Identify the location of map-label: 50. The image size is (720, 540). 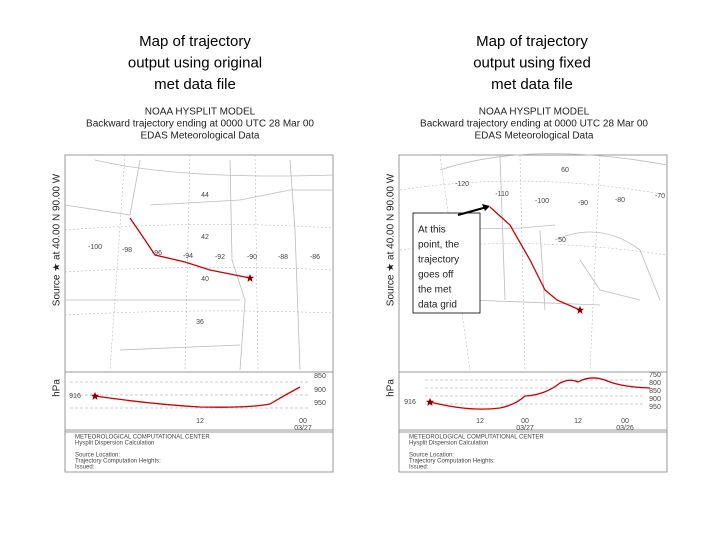
(562, 240).